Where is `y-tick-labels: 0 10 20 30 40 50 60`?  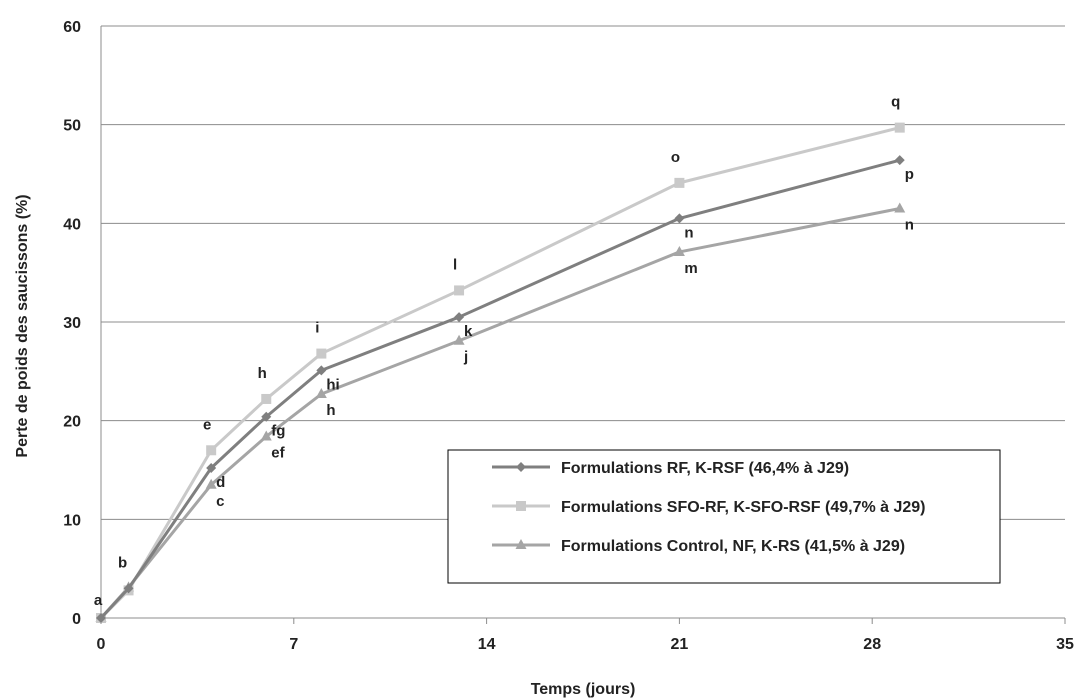
y-tick-labels: 0 10 20 30 40 50 60 is located at coordinates (72, 323).